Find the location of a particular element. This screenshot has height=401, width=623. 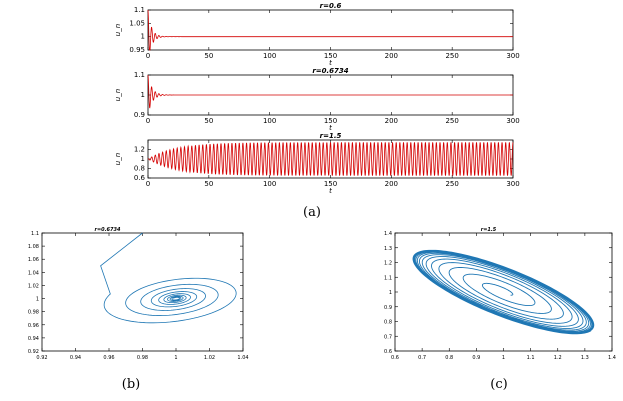

chart-a3: 0 50 100 150 200 250 300 0.60.8 11.2 r=1.5 t u_n is located at coordinates (317, 163).